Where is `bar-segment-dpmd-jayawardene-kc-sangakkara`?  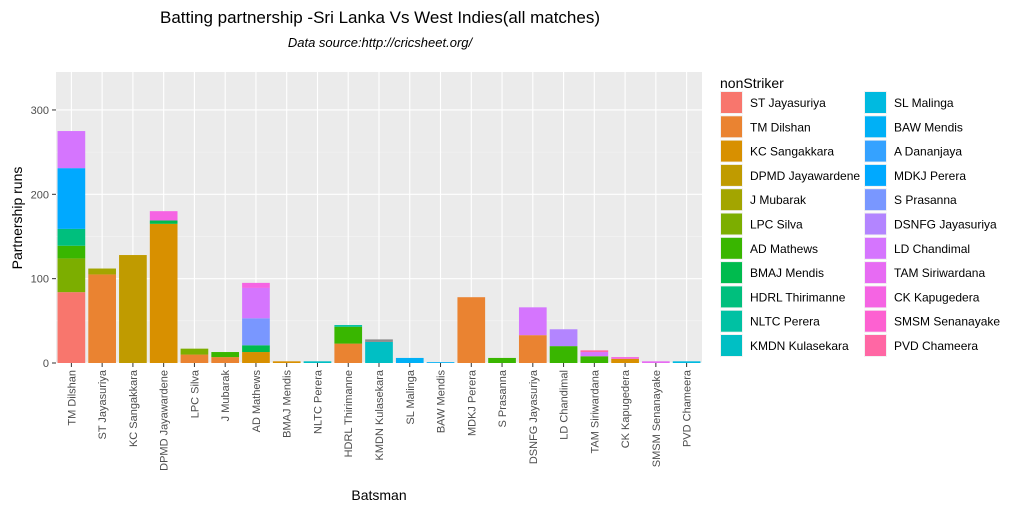 bar-segment-dpmd-jayawardene-kc-sangakkara is located at coordinates (163, 293).